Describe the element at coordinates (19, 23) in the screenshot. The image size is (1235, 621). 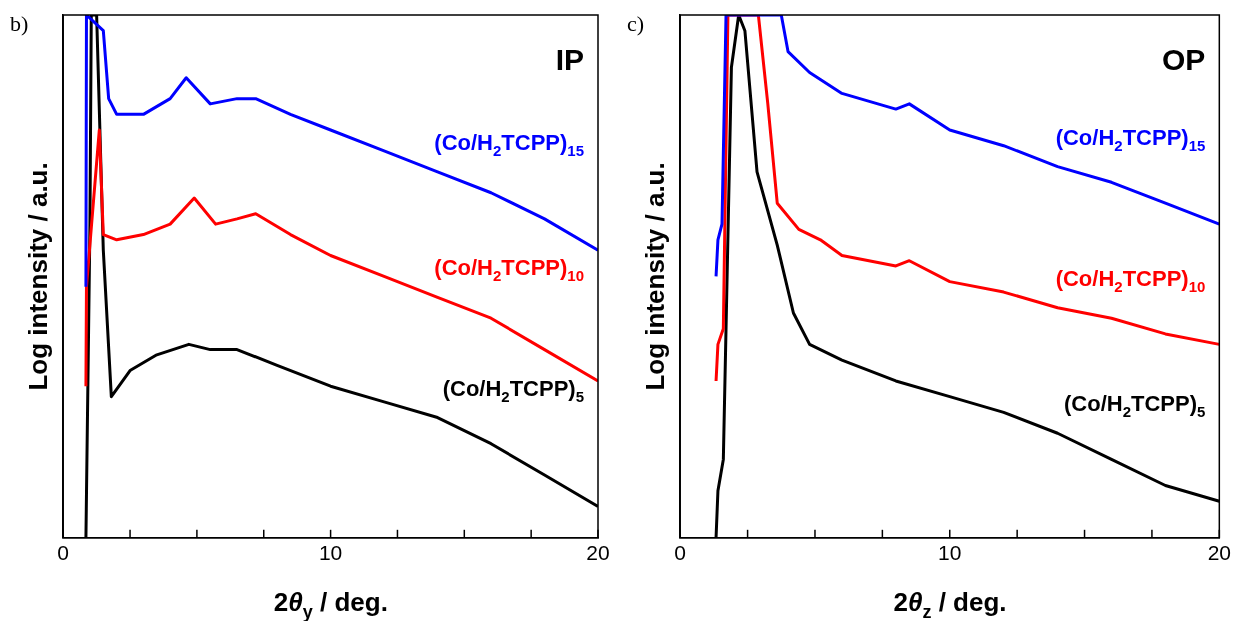
I see `text: b)` at that location.